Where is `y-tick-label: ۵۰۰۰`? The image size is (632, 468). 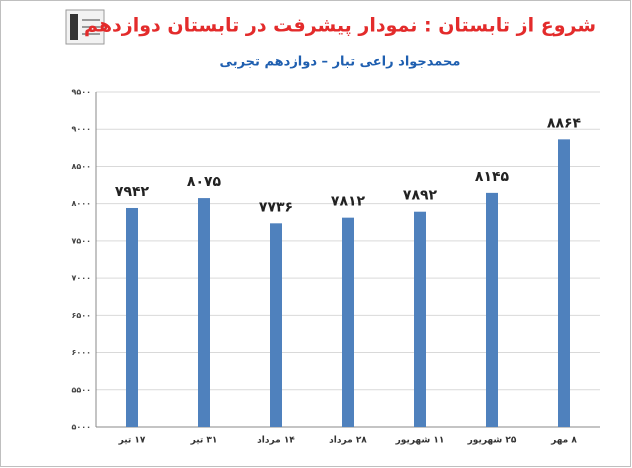
y-tick-label: ۵۰۰۰ is located at coordinates (81, 427).